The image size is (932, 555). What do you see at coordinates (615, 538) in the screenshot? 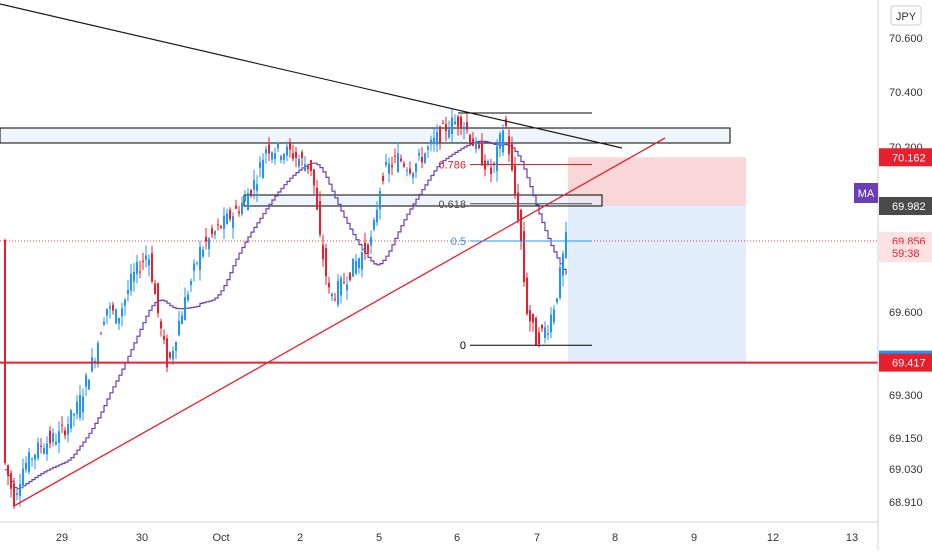
I see `time-tick-label: 8` at bounding box center [615, 538].